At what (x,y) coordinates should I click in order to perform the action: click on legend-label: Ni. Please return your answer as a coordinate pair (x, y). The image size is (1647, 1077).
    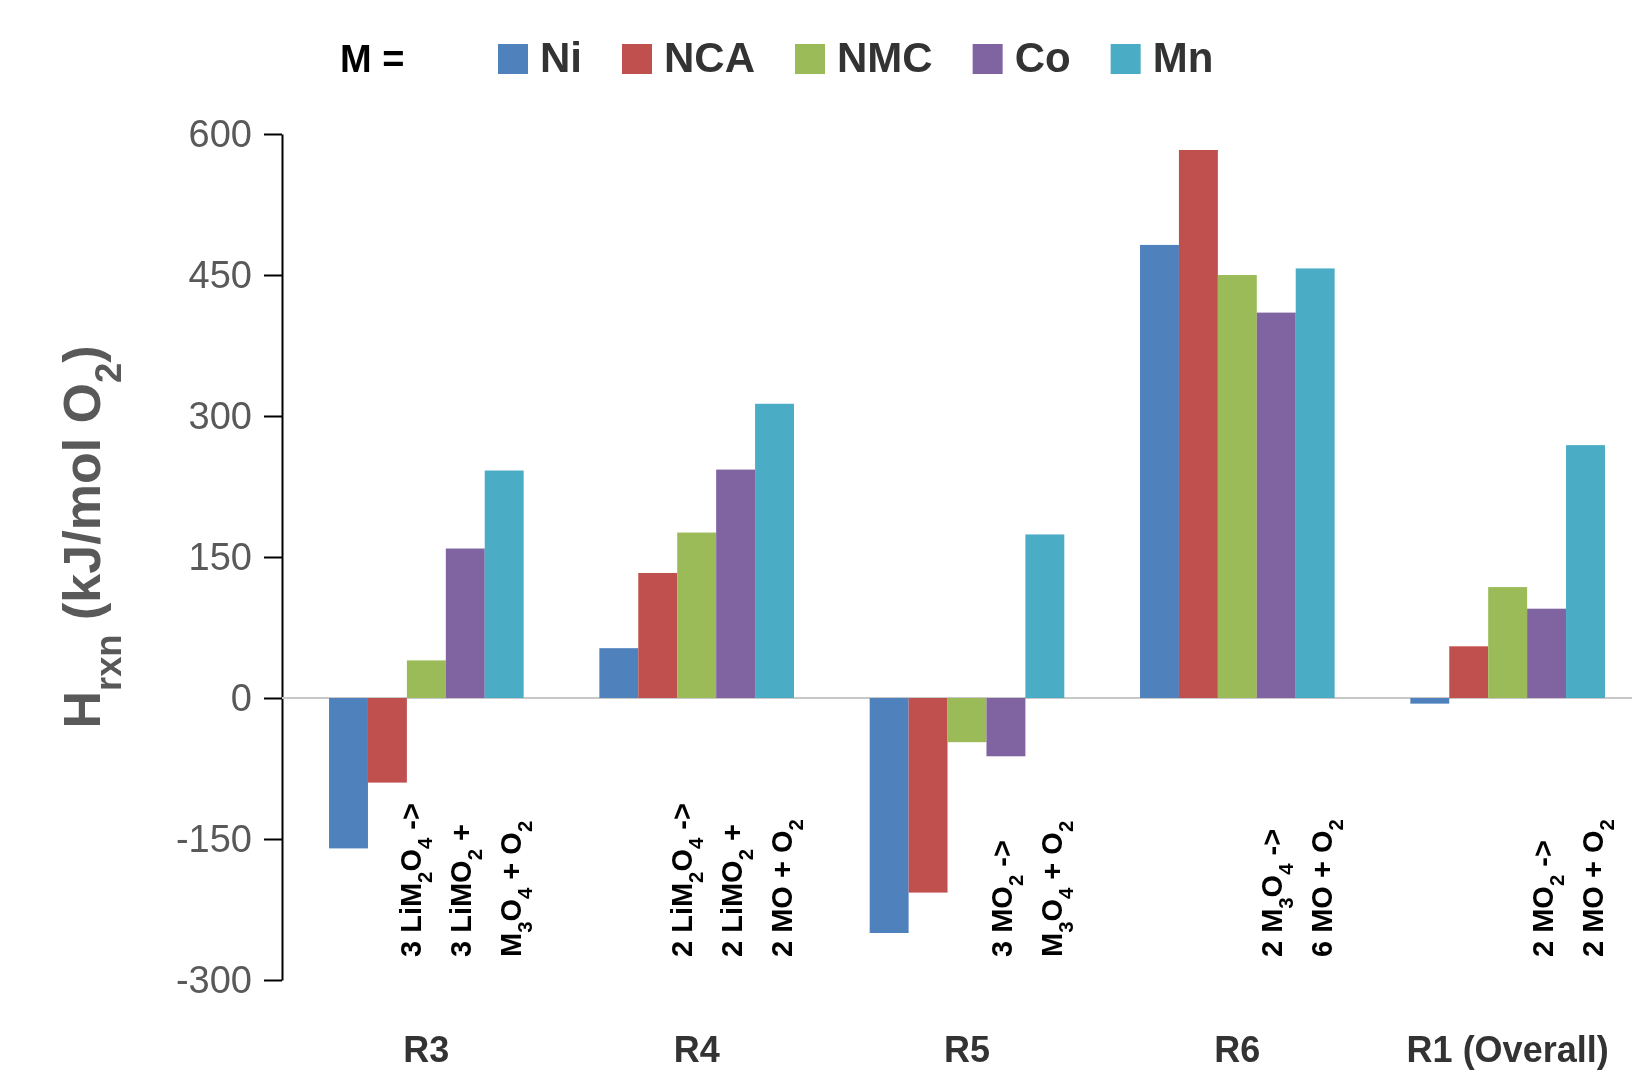
    Looking at the image, I should click on (561, 57).